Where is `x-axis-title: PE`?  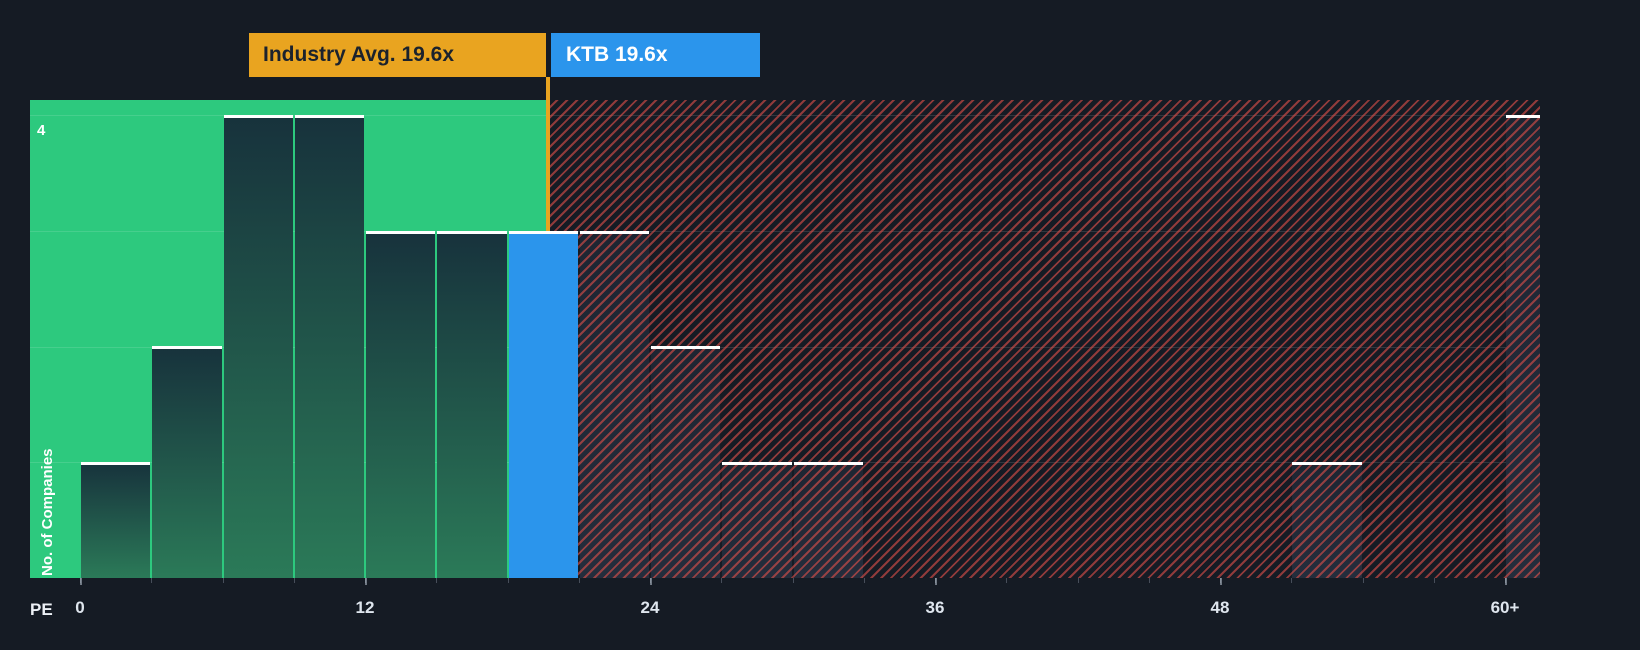 x-axis-title: PE is located at coordinates (41, 609).